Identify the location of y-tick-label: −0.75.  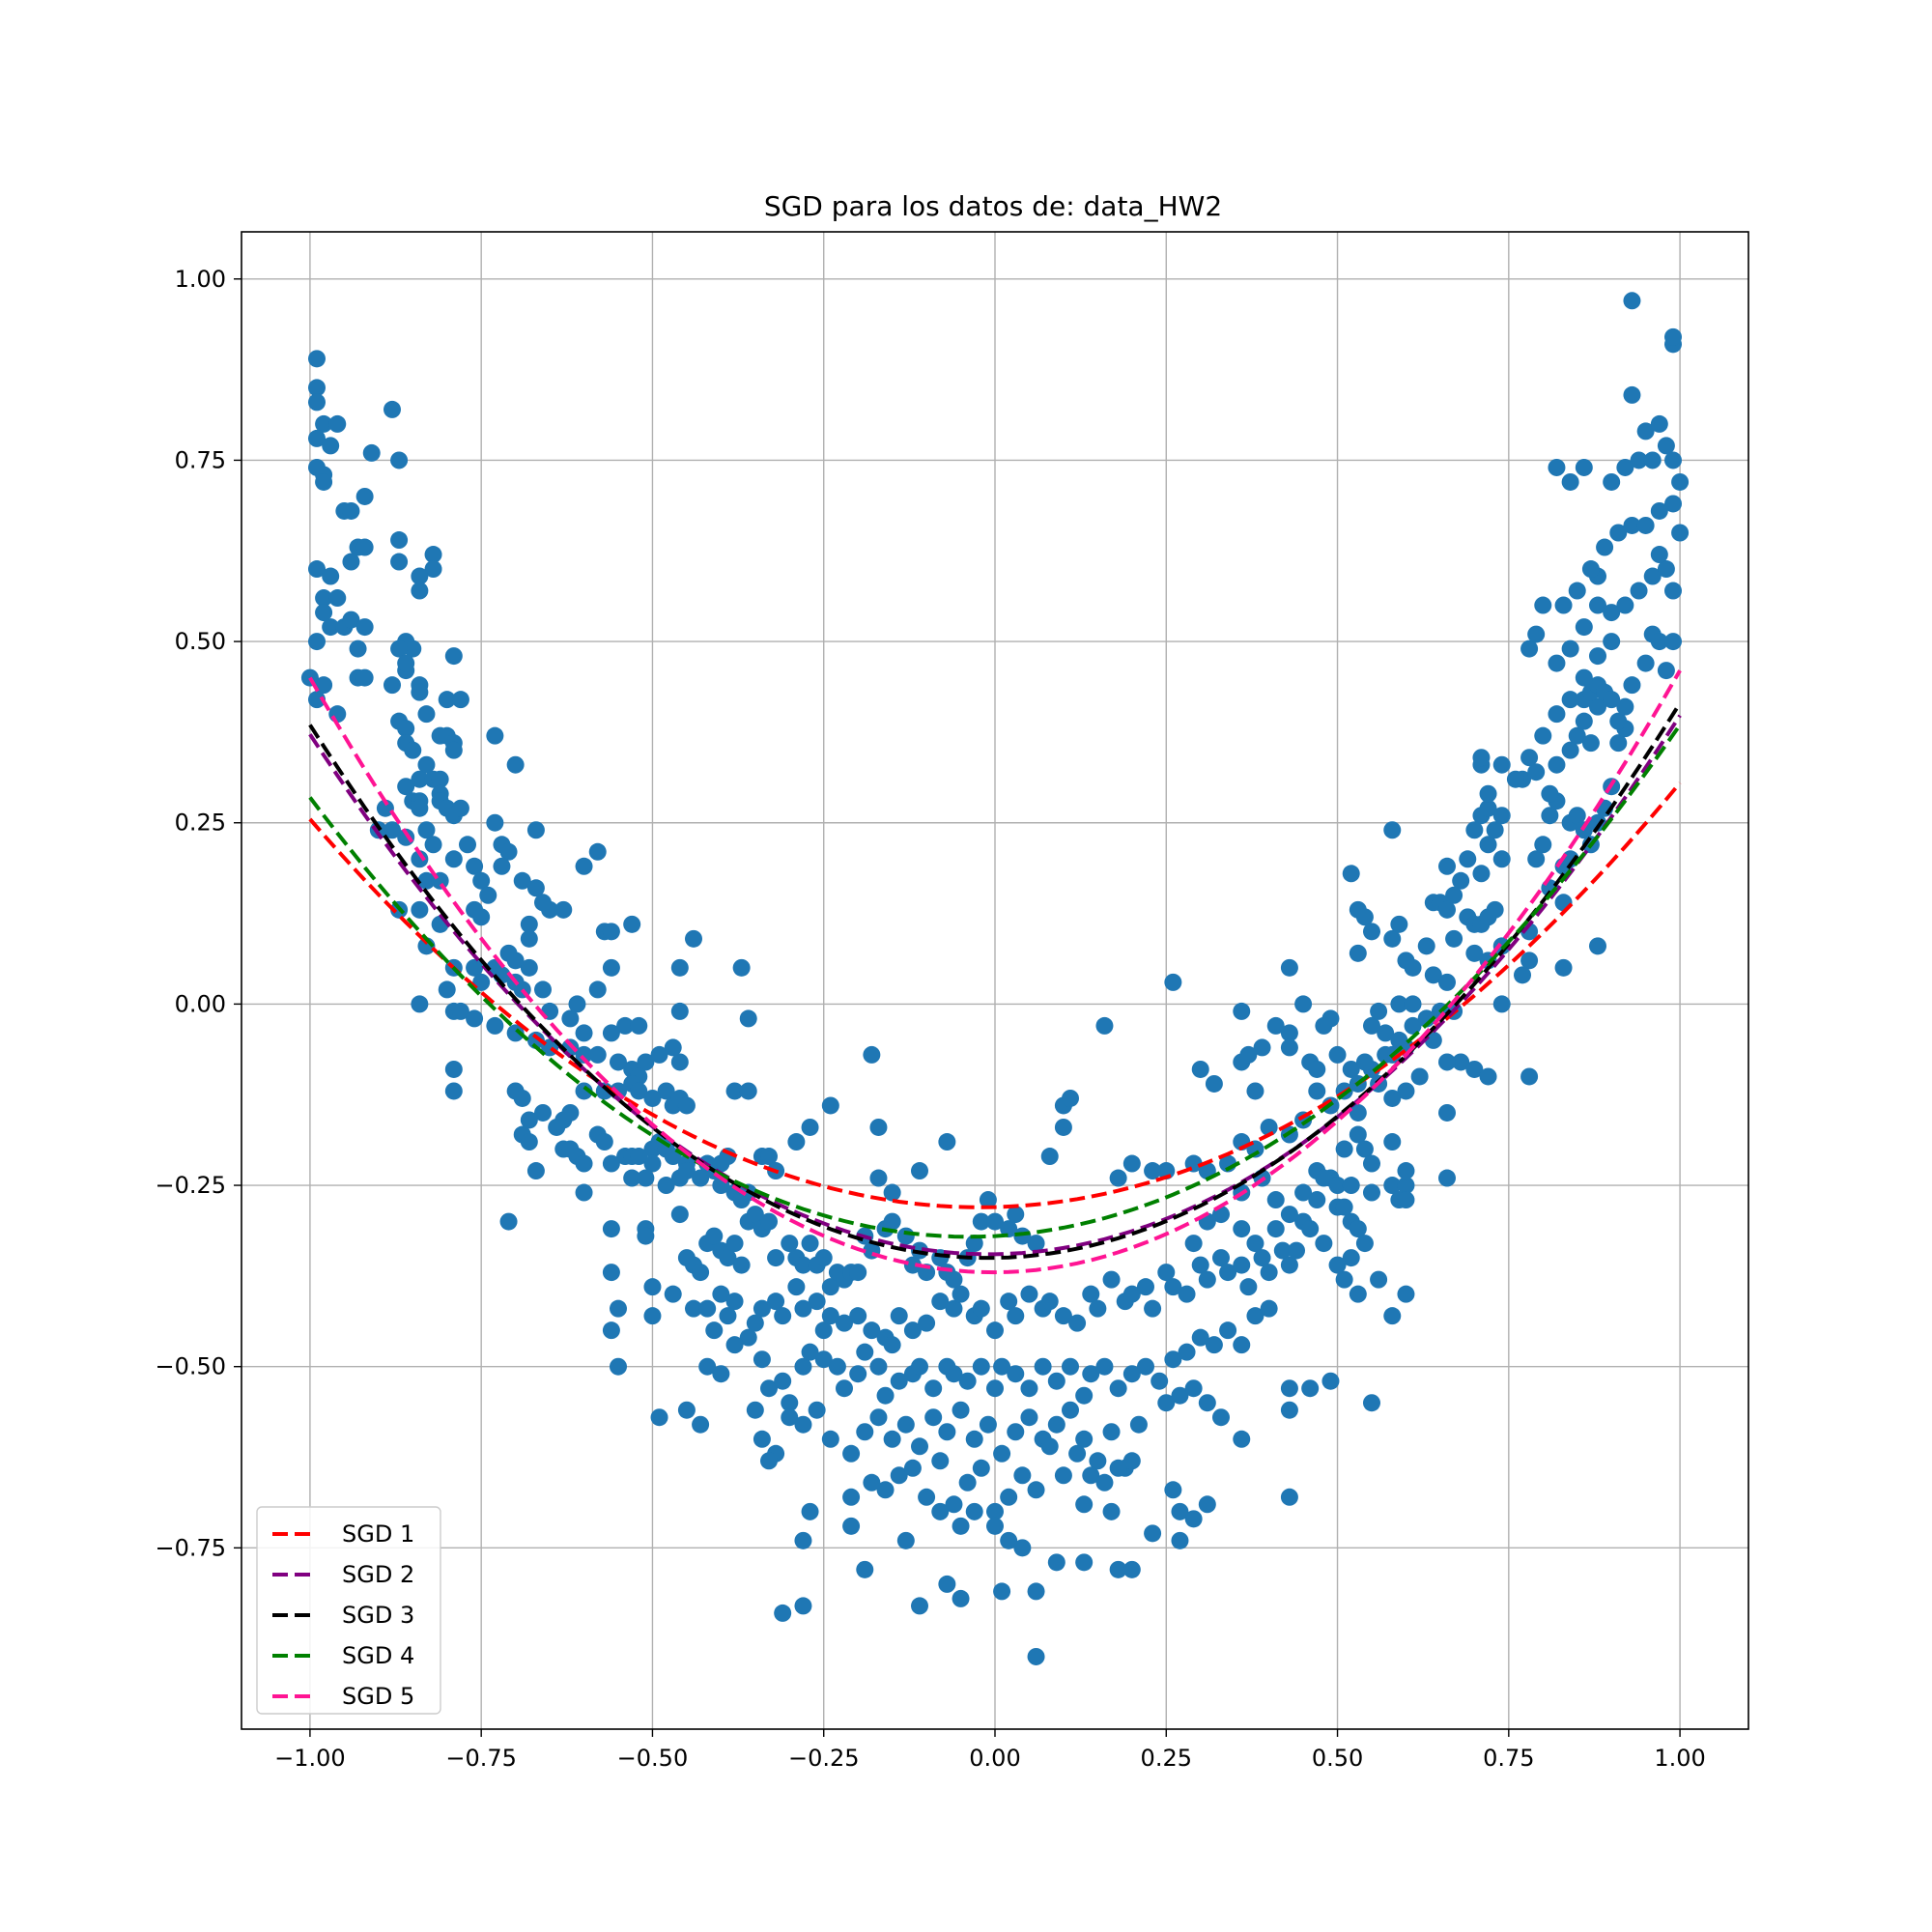
(190, 1547).